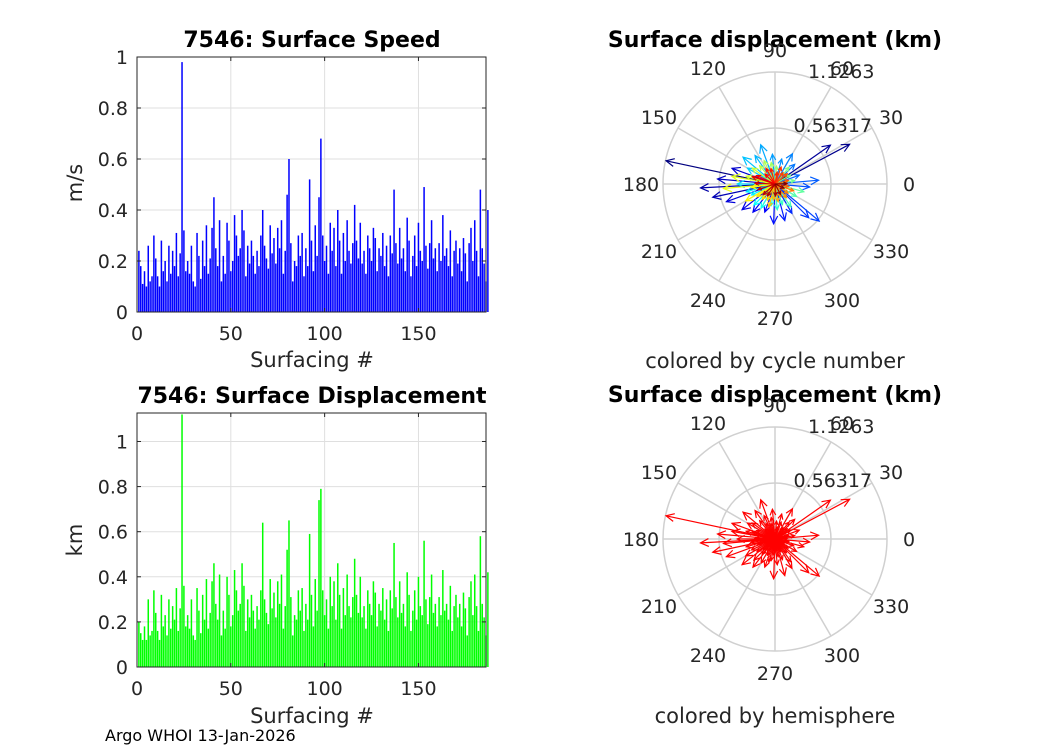 This screenshot has width=1050, height=750. I want to click on polar-hemisphere-angle-label: 30, so click(891, 473).